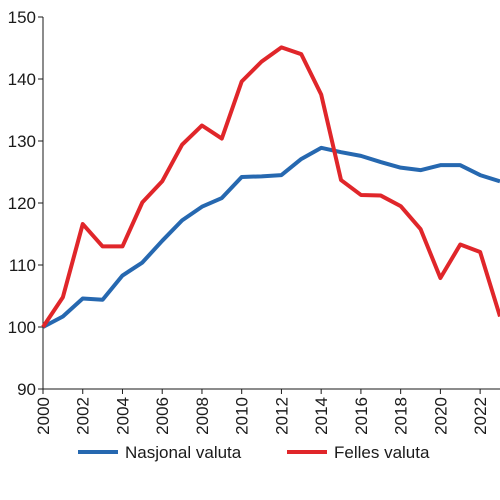 This screenshot has width=500, height=500. I want to click on y-tick-label: 120, so click(22, 203).